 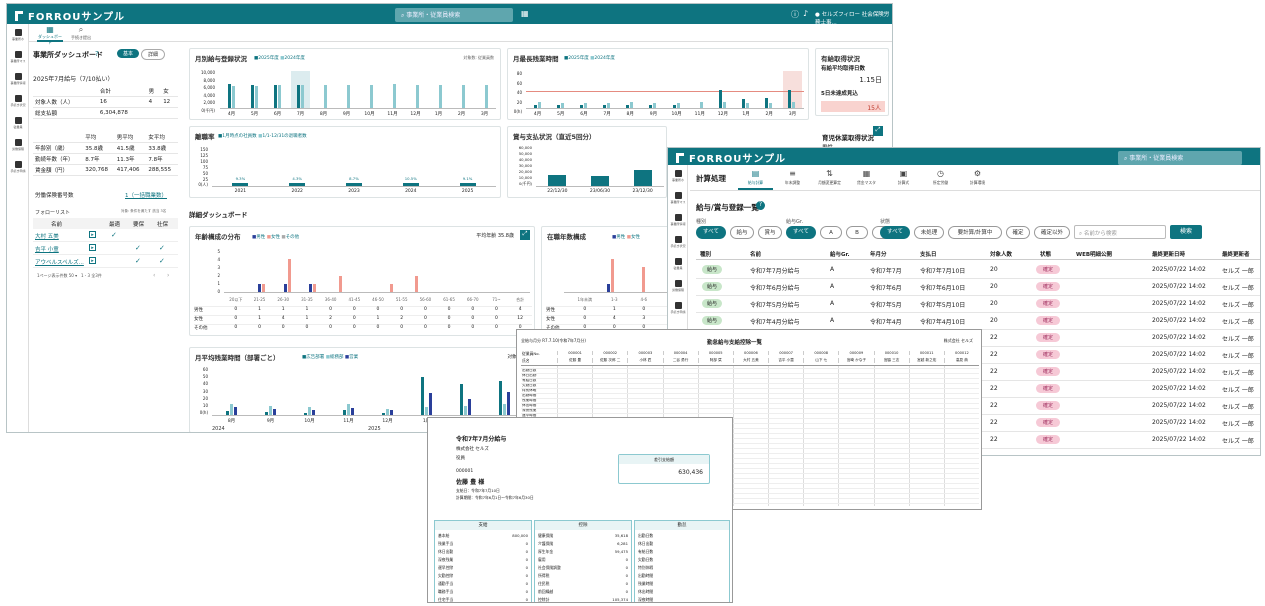 I want to click on employee-link: 大村 五美, so click(x=47, y=237).